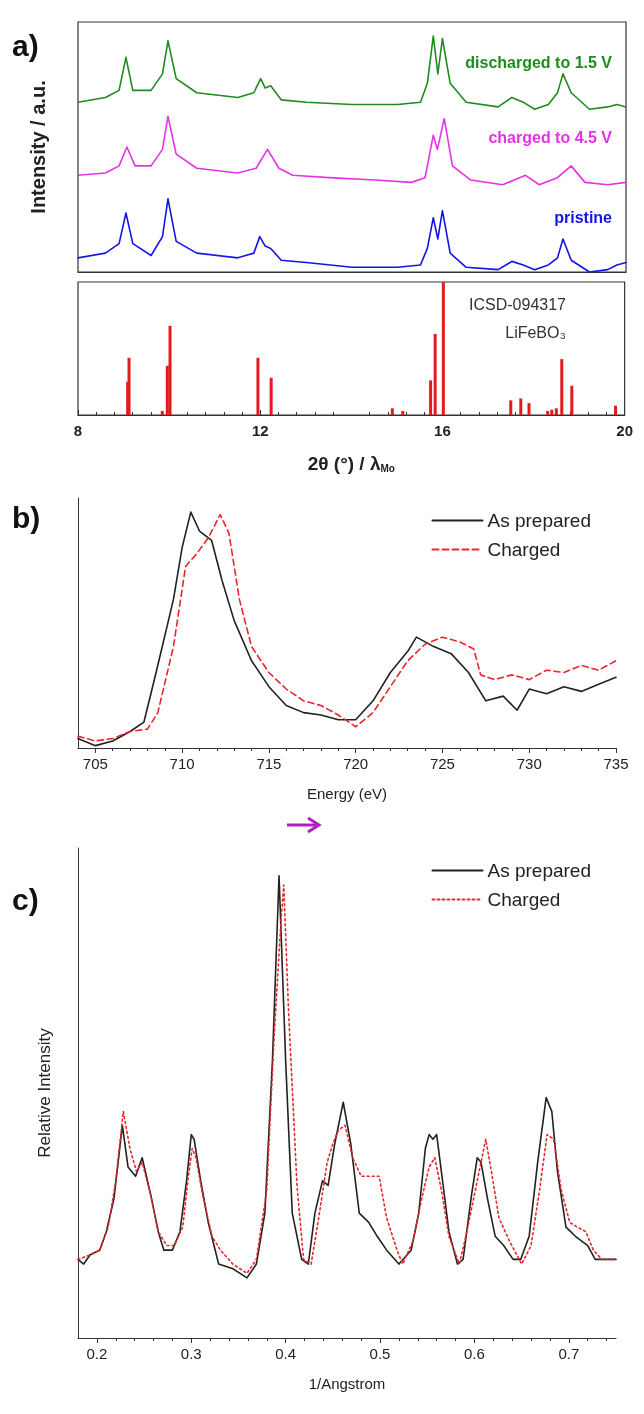  I want to click on y-axis-title: Intensity / a.u., so click(38, 147).